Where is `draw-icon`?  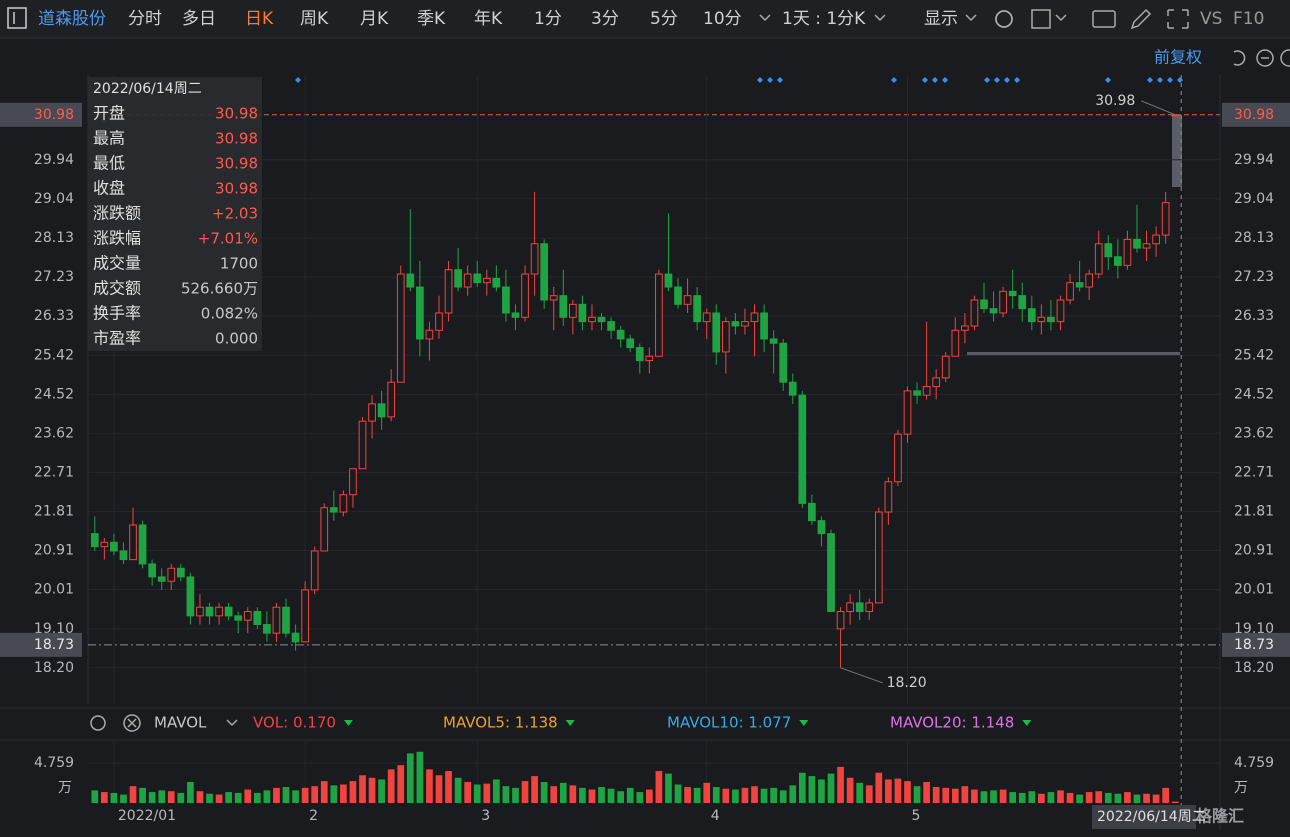
draw-icon is located at coordinates (1141, 19).